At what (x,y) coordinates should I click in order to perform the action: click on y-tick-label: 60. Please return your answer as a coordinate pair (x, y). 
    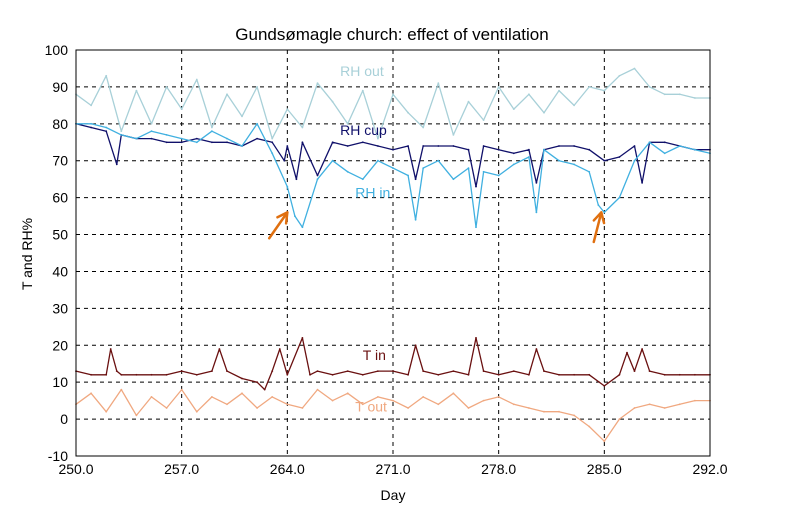
    Looking at the image, I should click on (60, 198).